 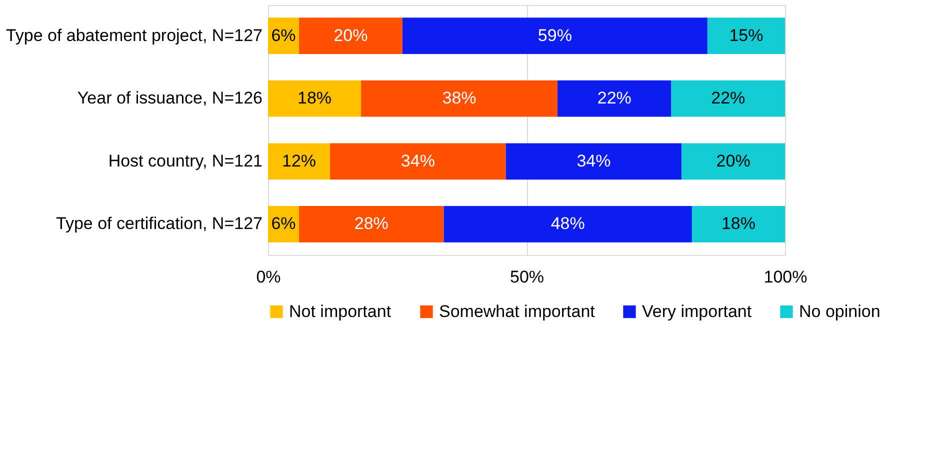 I want to click on data-label: 15%, so click(x=746, y=35).